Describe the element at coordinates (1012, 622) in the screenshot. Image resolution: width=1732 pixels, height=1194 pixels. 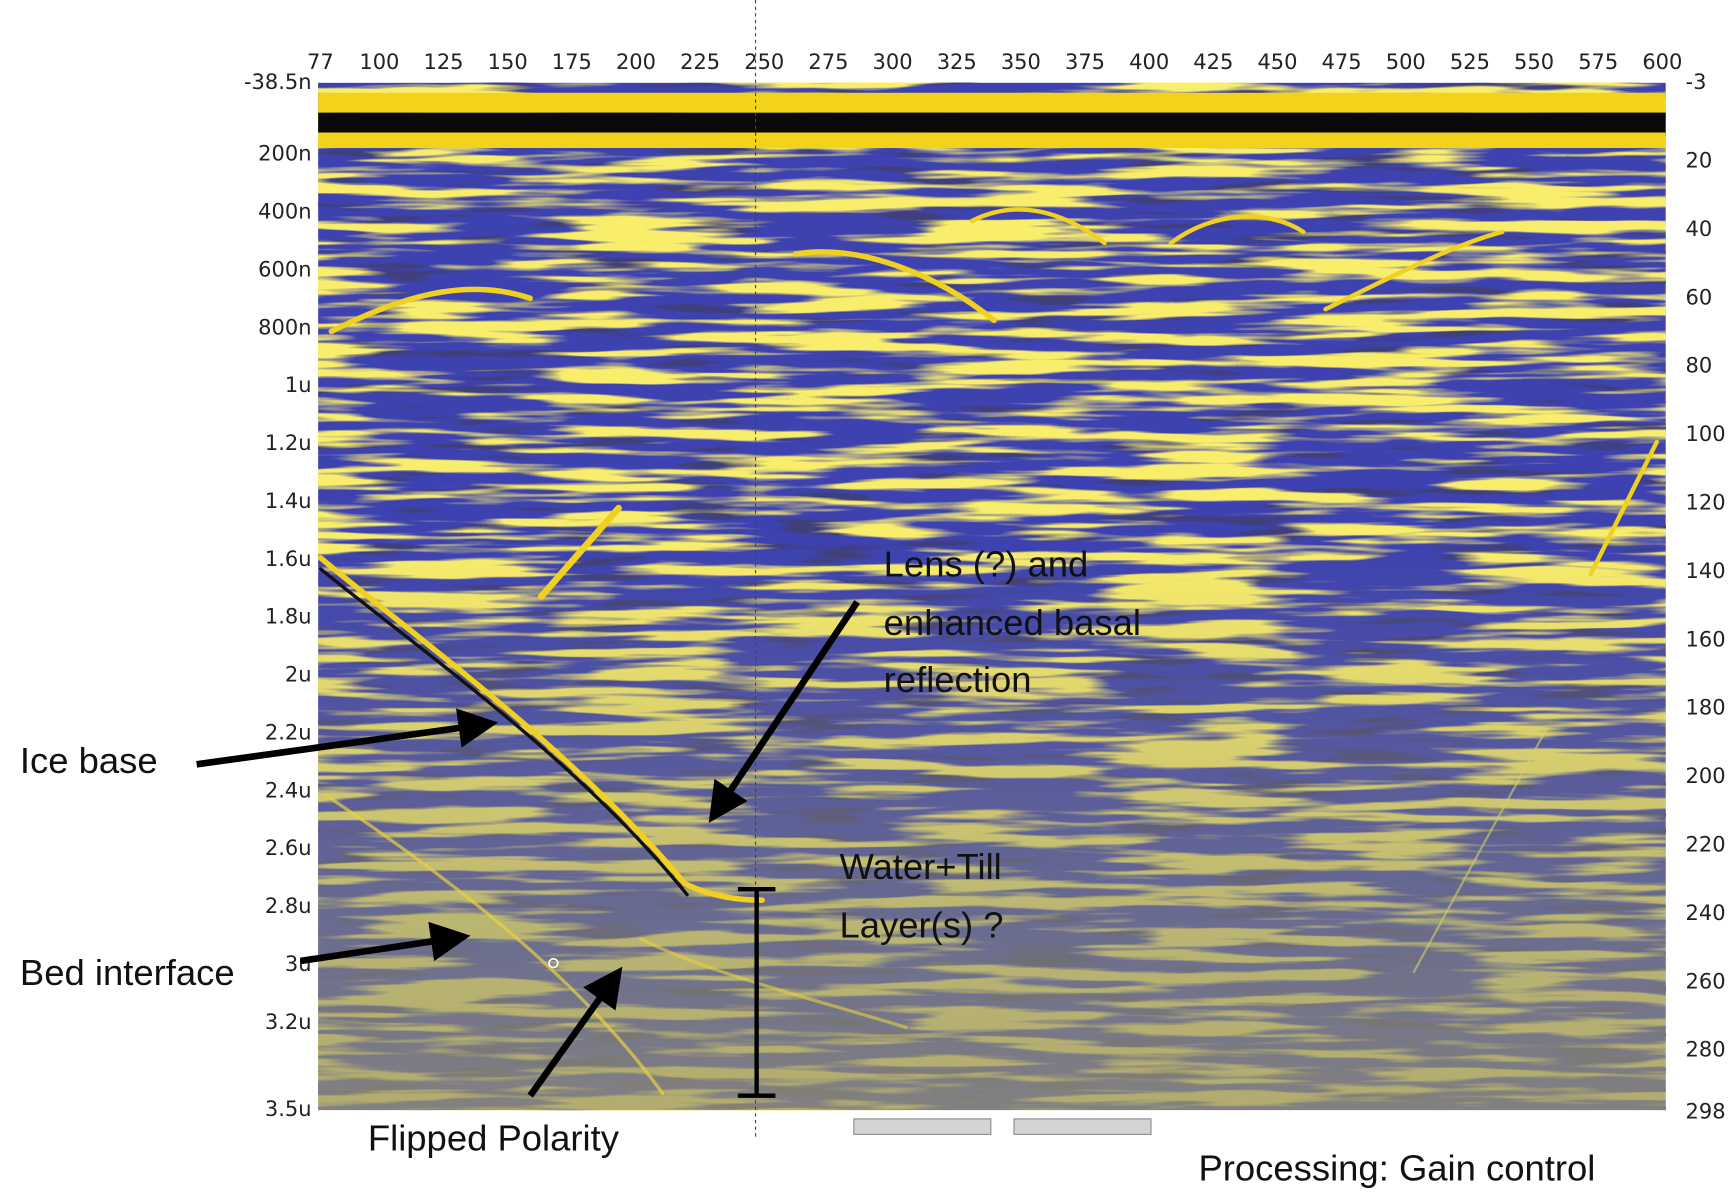
I see `annotation: enhanced basal` at that location.